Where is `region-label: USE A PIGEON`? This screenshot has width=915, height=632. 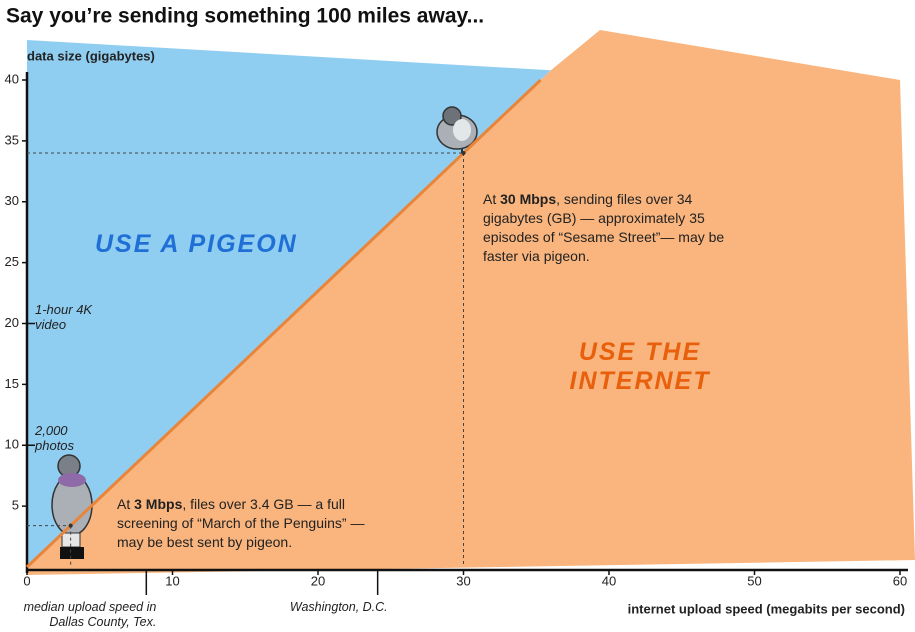 region-label: USE A PIGEON is located at coordinates (196, 244).